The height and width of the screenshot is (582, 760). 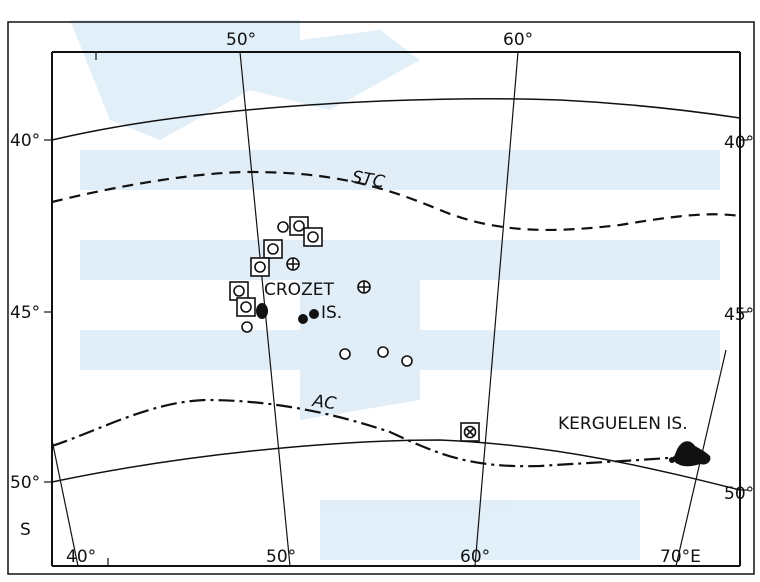 I want to click on open-points, so click(x=327, y=294).